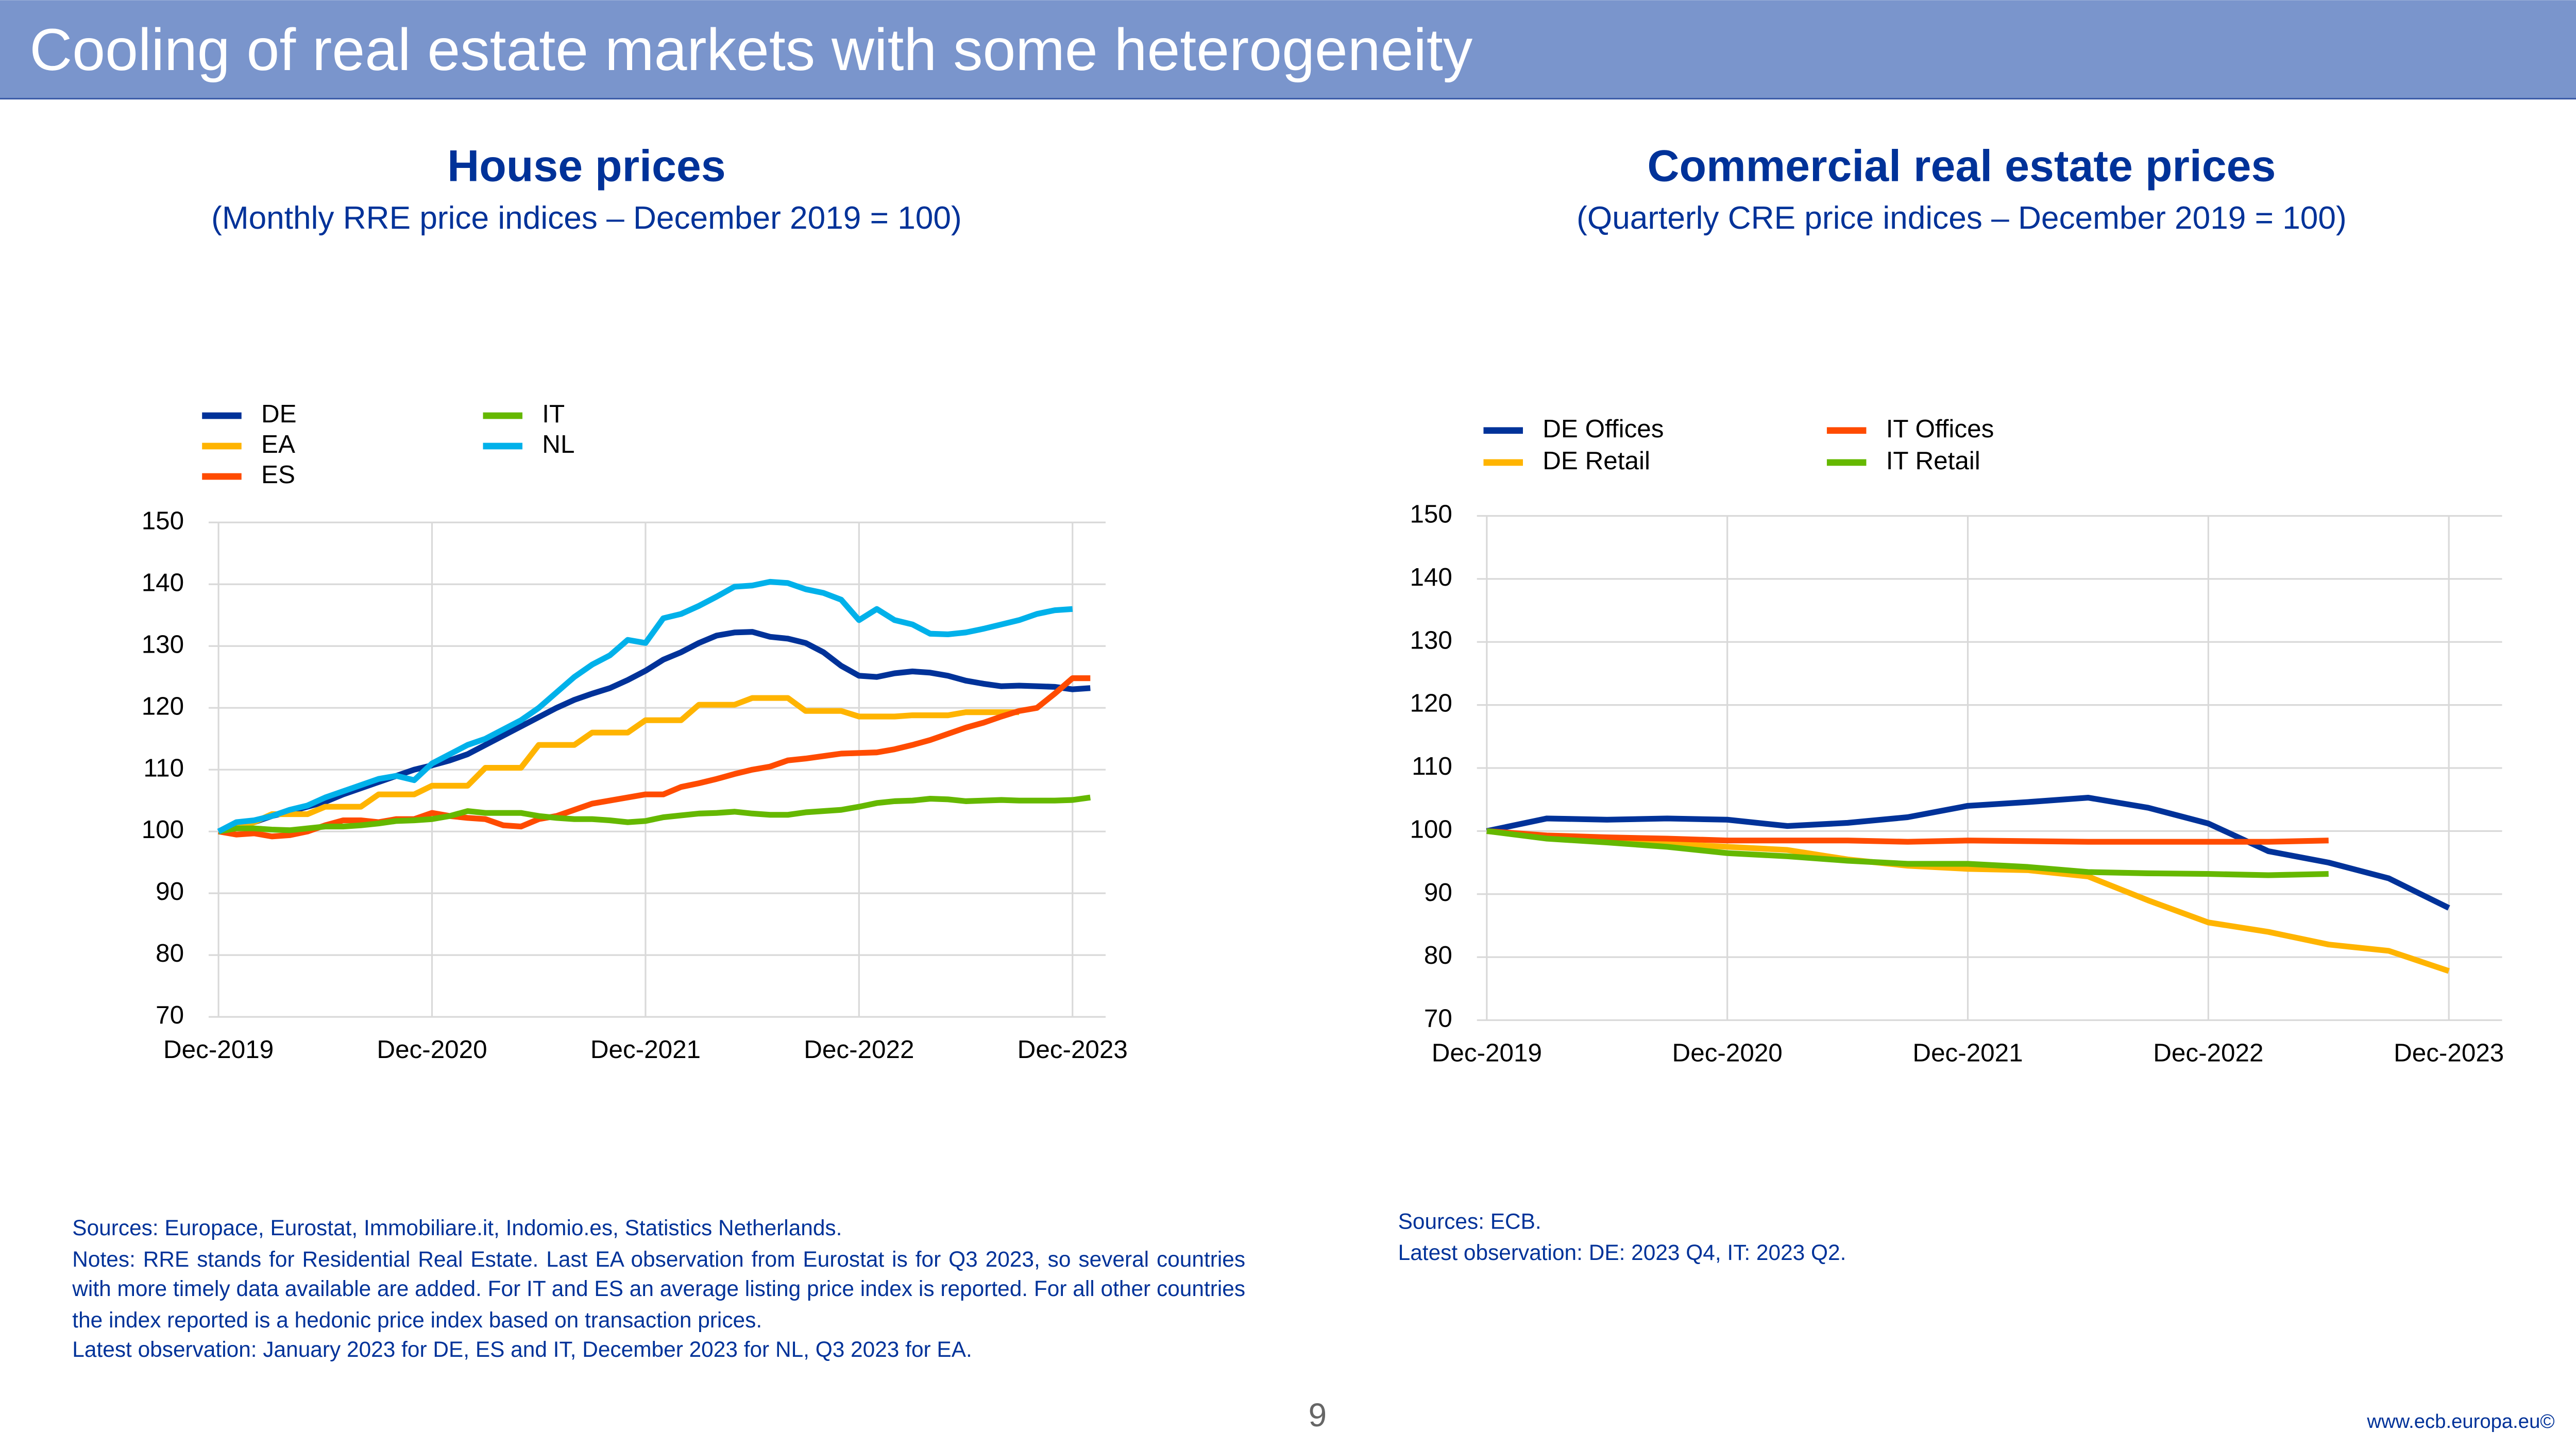 Image resolution: width=2576 pixels, height=1449 pixels. What do you see at coordinates (279, 414) in the screenshot?
I see `legend-label: DE` at bounding box center [279, 414].